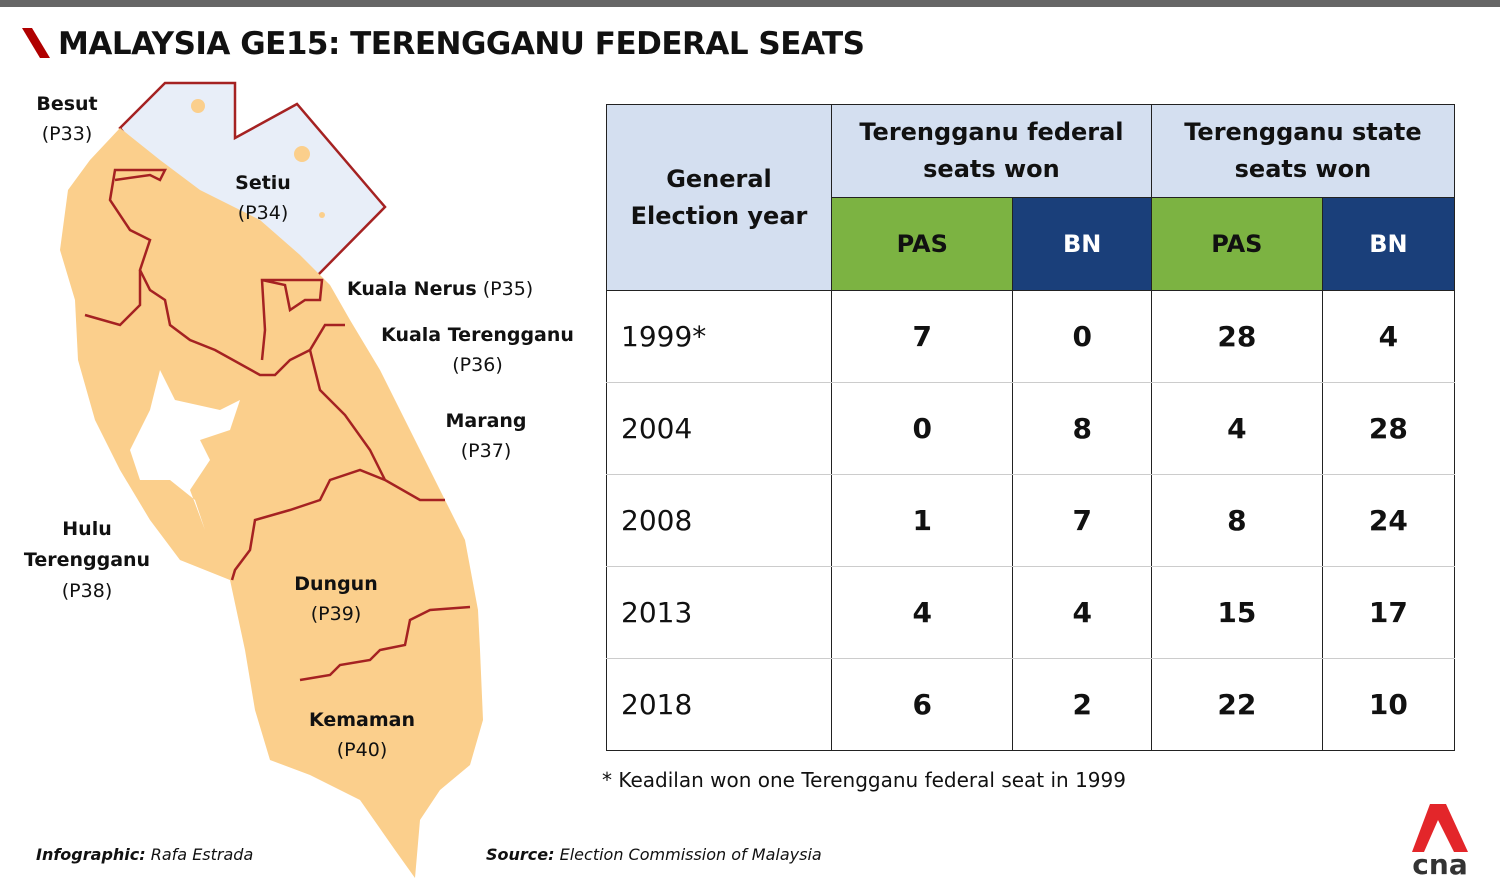 This screenshot has height=894, width=1500. I want to click on brand-slash-icon, so click(36, 43).